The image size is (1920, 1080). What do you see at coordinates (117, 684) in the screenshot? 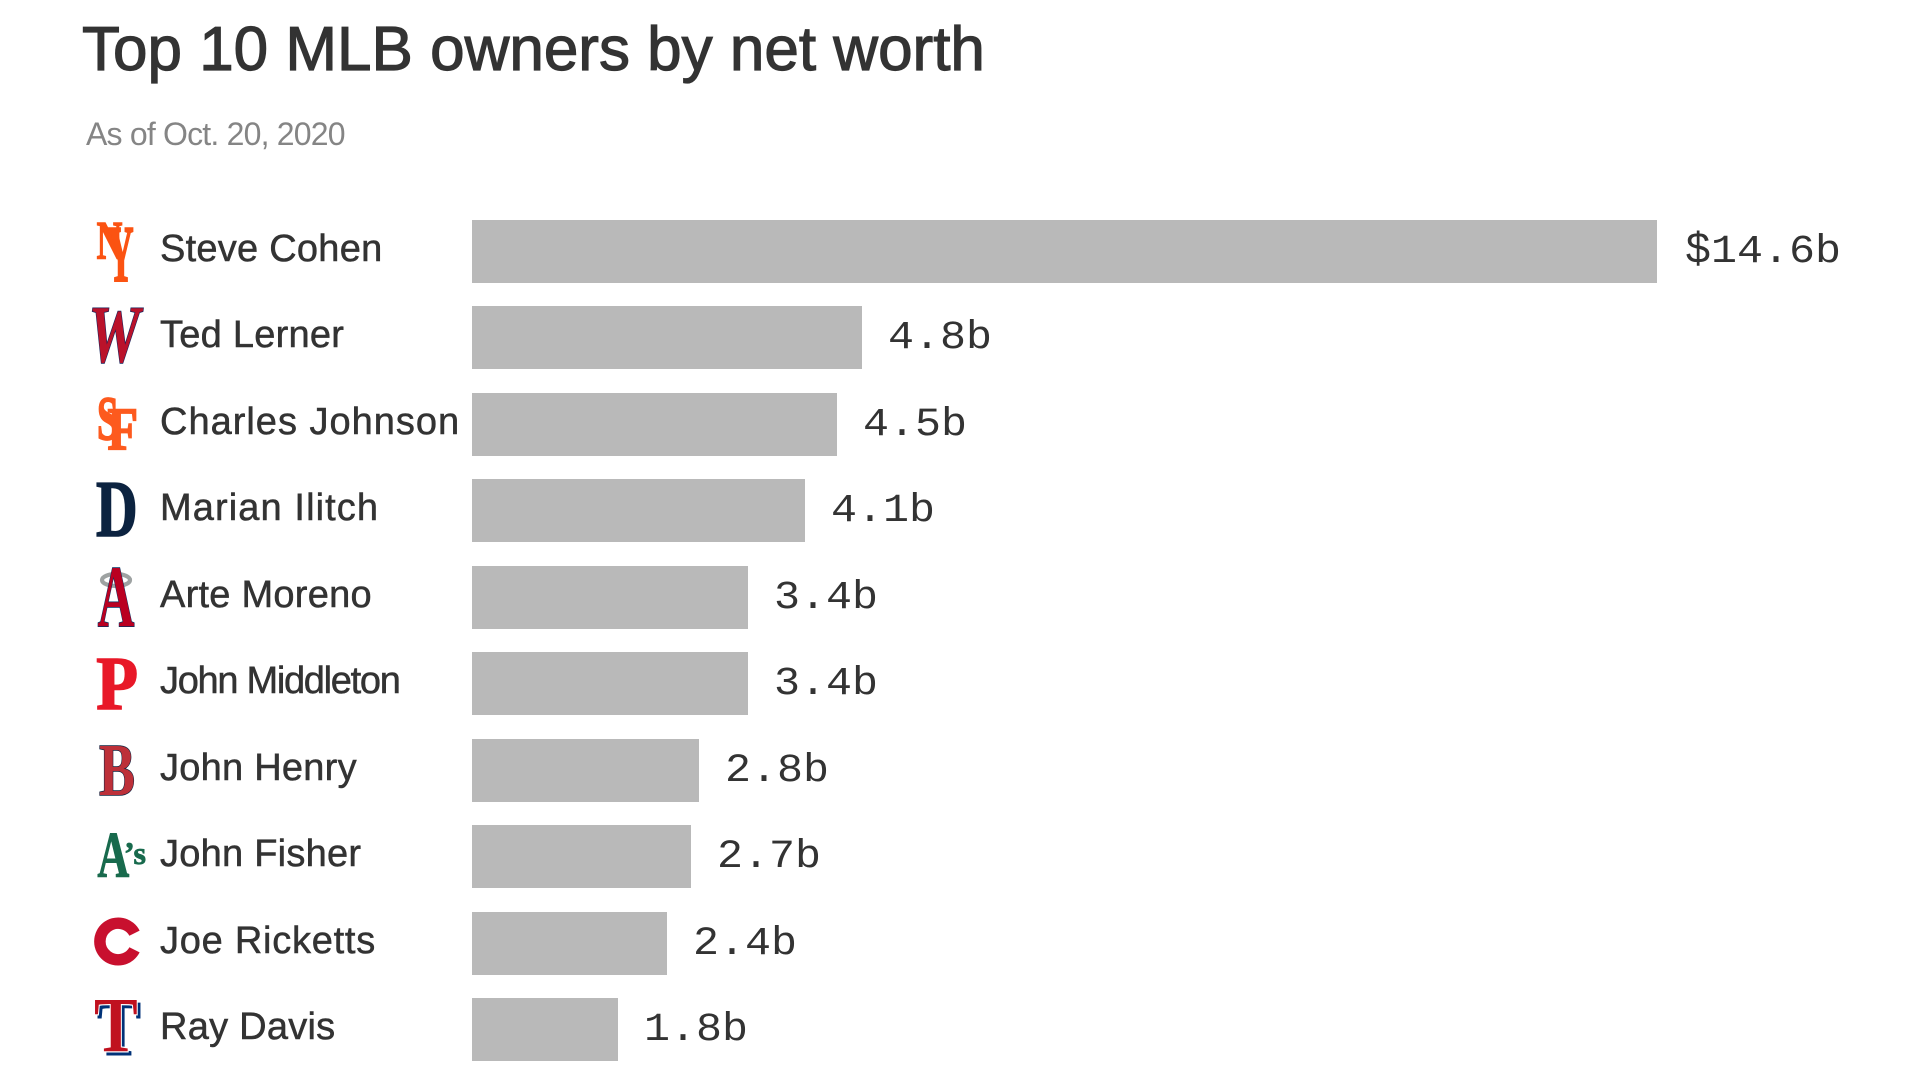
I see `svg-text: P` at bounding box center [117, 684].